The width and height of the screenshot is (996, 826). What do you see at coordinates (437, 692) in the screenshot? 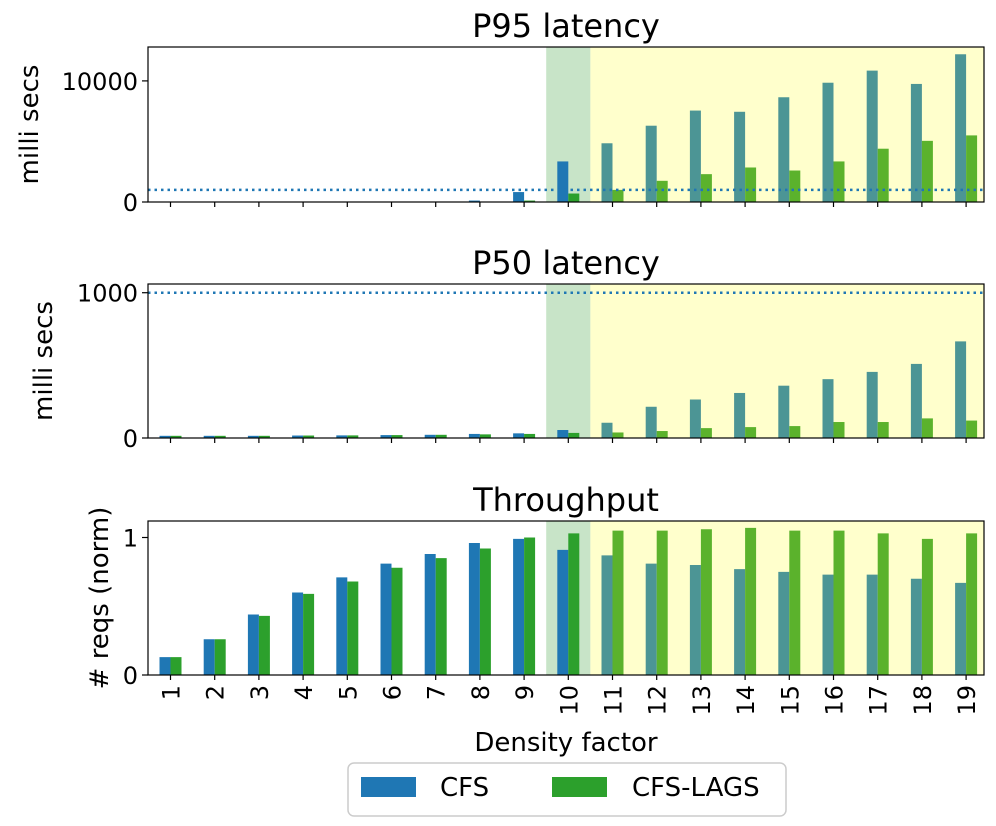
I see `x-tick-label-7: 7` at bounding box center [437, 692].